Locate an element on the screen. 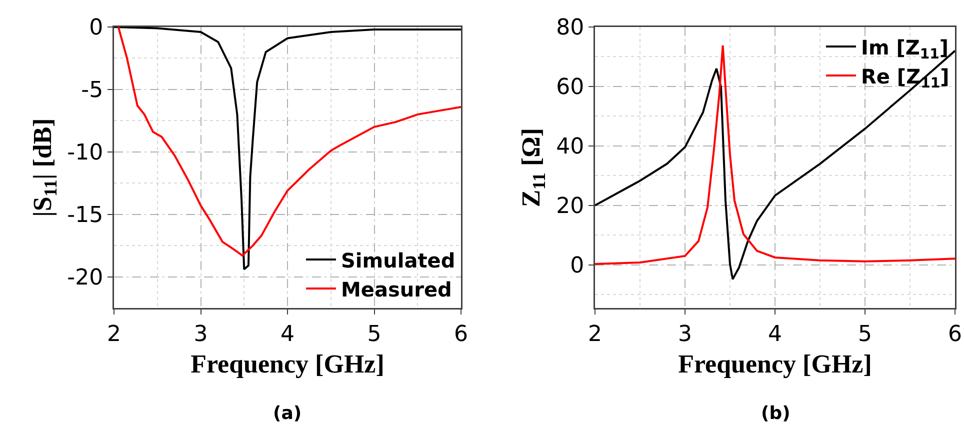  y-tick-label: -10 is located at coordinates (85, 153).